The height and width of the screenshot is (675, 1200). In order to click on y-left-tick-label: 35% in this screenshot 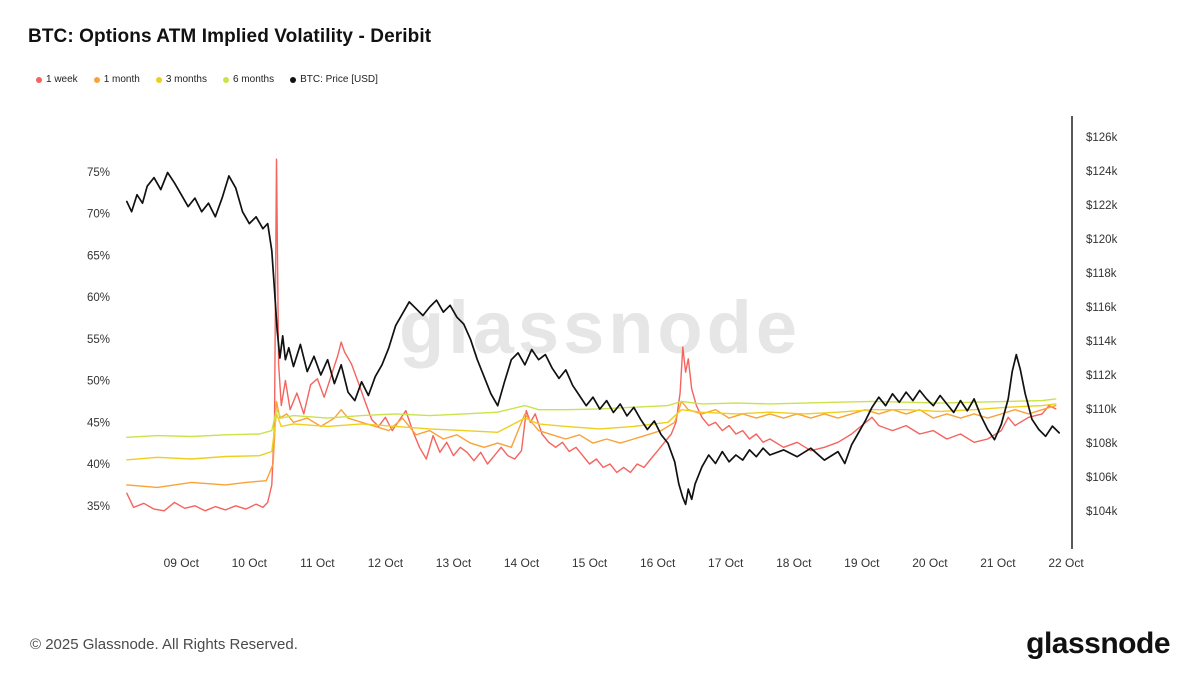, I will do `click(98, 507)`.